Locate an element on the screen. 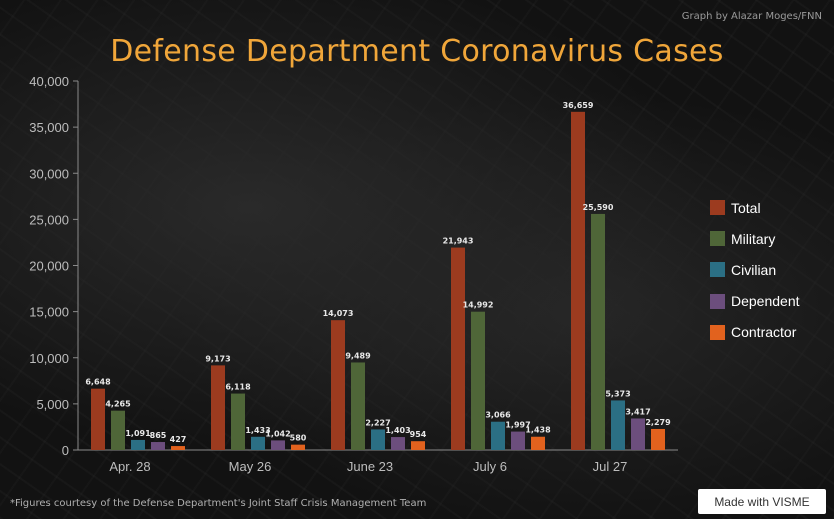 The width and height of the screenshot is (834, 519). data-label-military: 6,118 is located at coordinates (238, 387).